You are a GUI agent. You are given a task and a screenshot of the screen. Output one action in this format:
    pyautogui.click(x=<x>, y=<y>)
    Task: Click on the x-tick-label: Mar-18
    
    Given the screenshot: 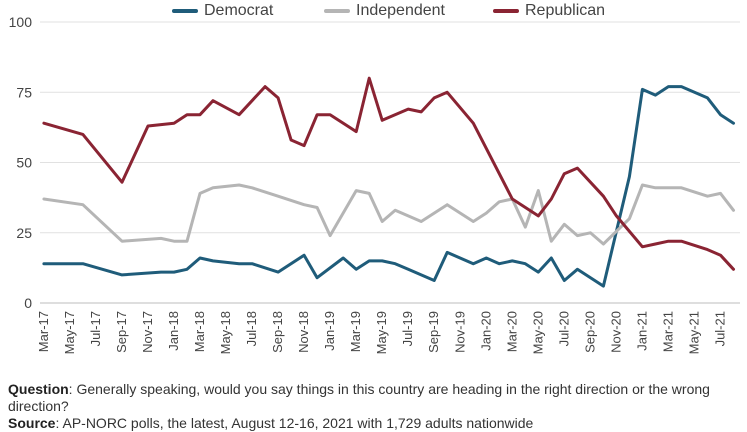 What is the action you would take?
    pyautogui.click(x=199, y=331)
    